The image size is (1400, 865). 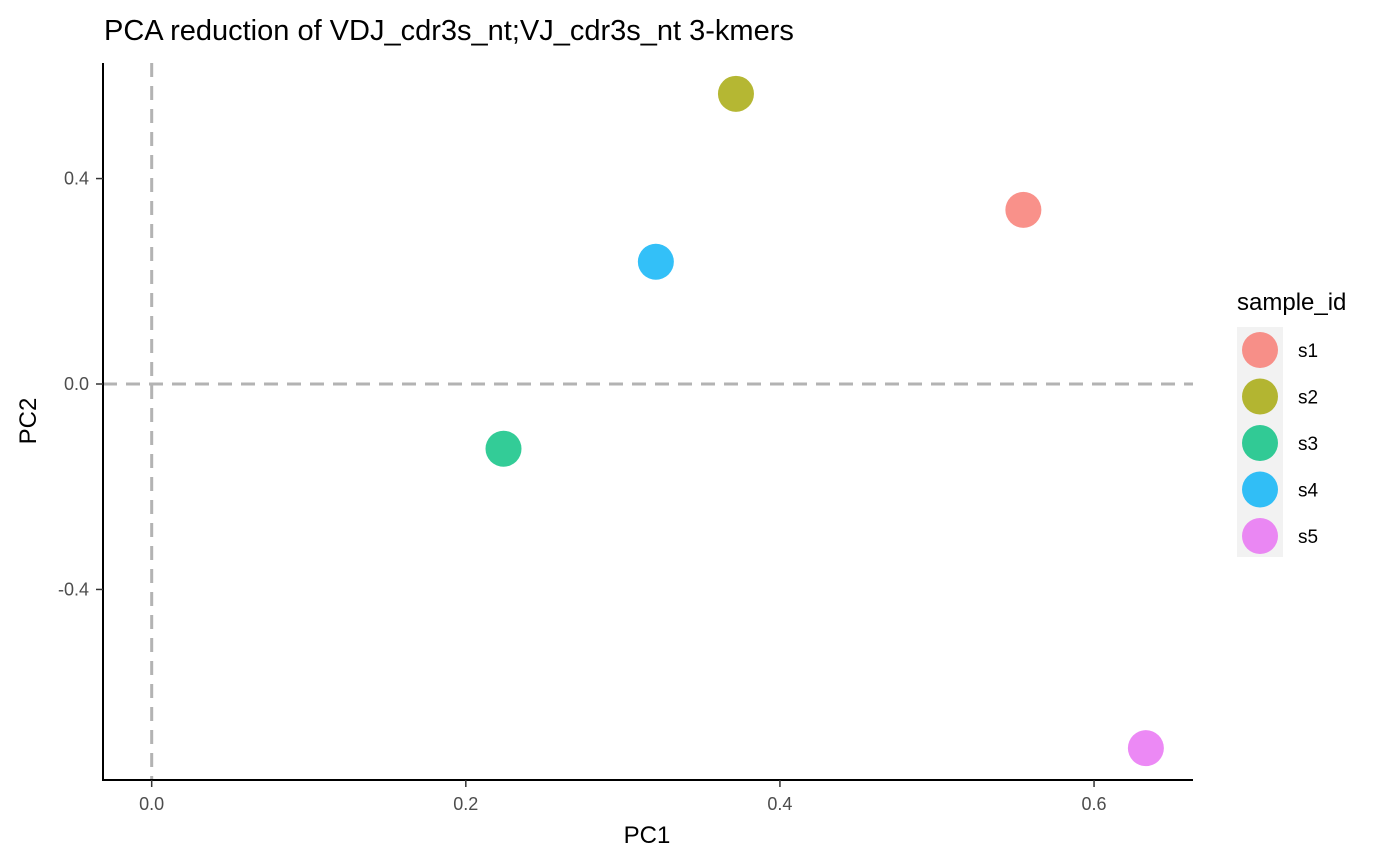 What do you see at coordinates (1291, 302) in the screenshot?
I see `legend-title: sample_id` at bounding box center [1291, 302].